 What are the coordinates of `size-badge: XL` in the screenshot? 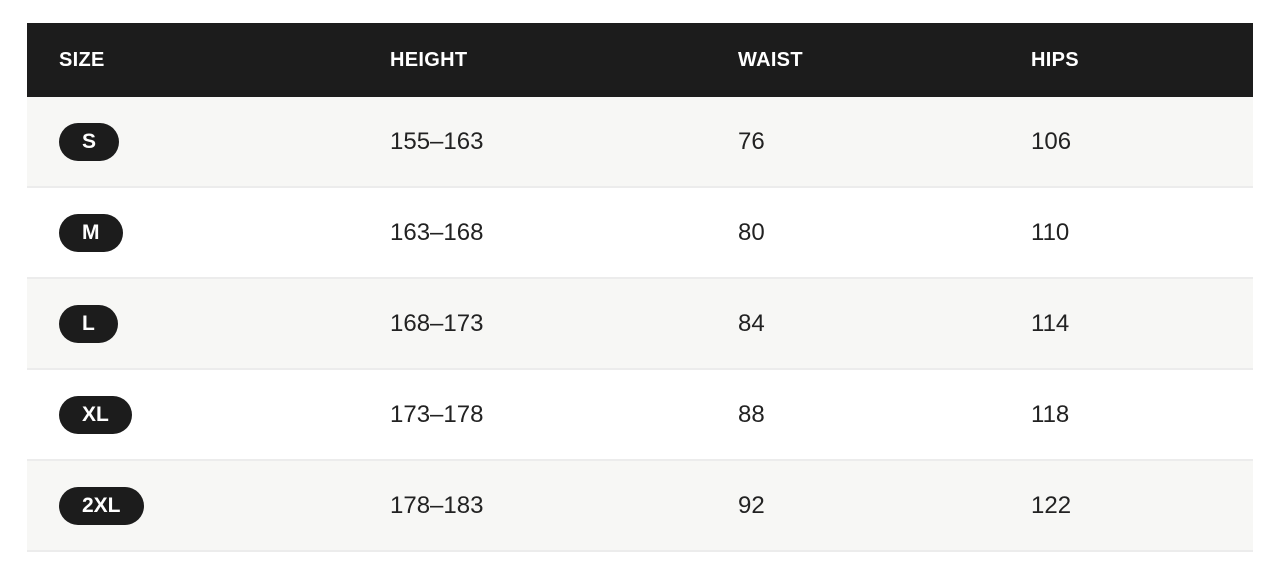 It's located at (95, 415).